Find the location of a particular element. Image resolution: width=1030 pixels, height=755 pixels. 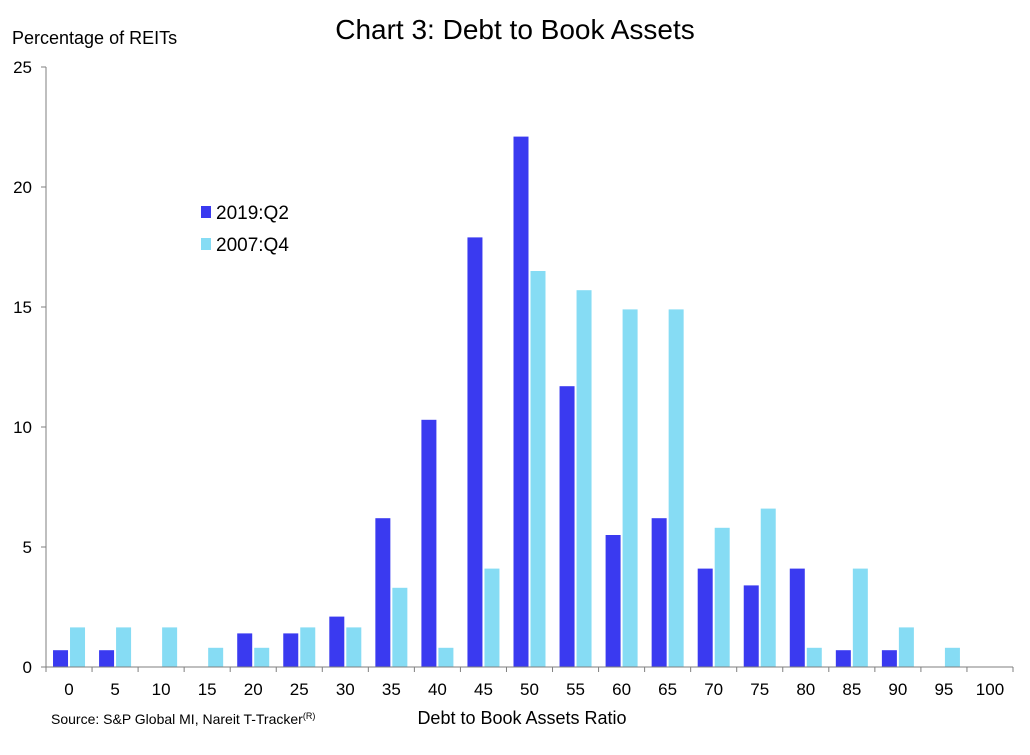

x-tick-label: 75 is located at coordinates (759, 689).